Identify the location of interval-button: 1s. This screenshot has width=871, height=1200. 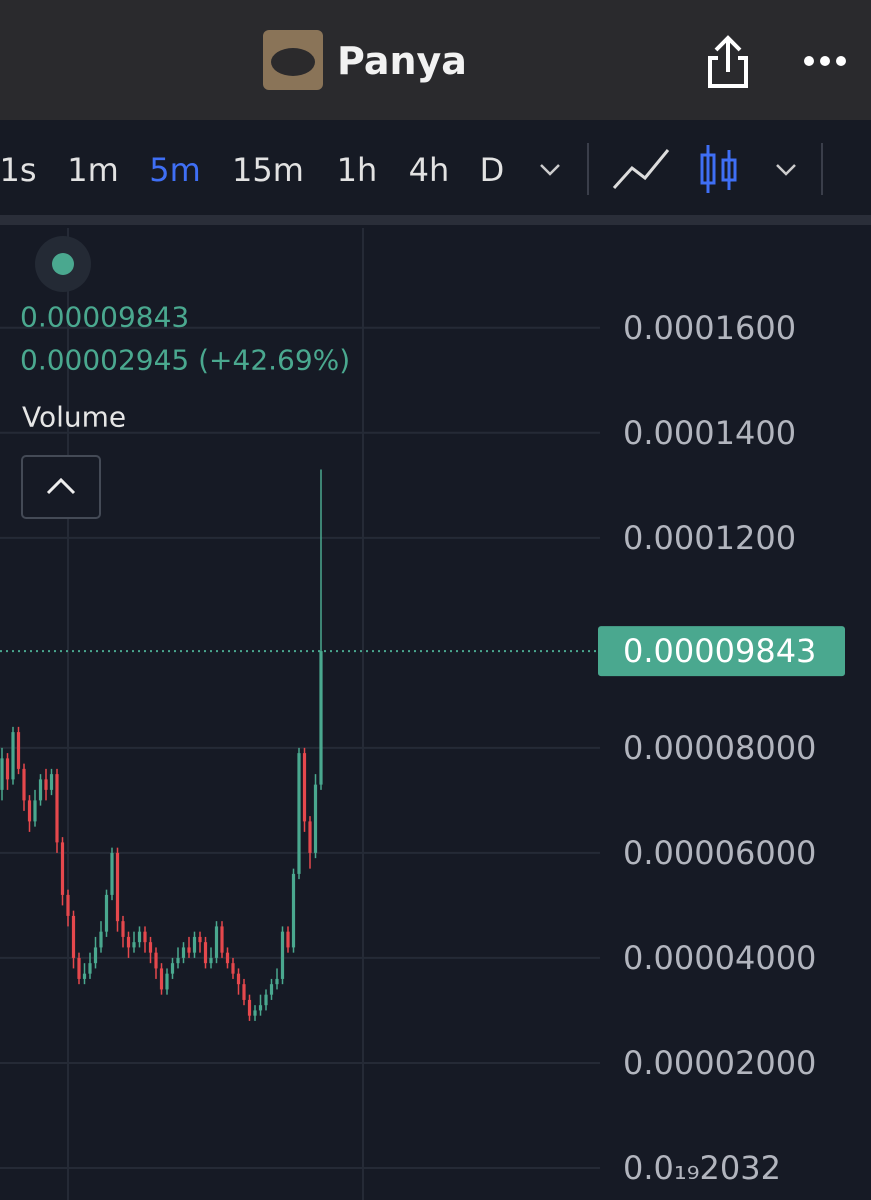
(18, 170).